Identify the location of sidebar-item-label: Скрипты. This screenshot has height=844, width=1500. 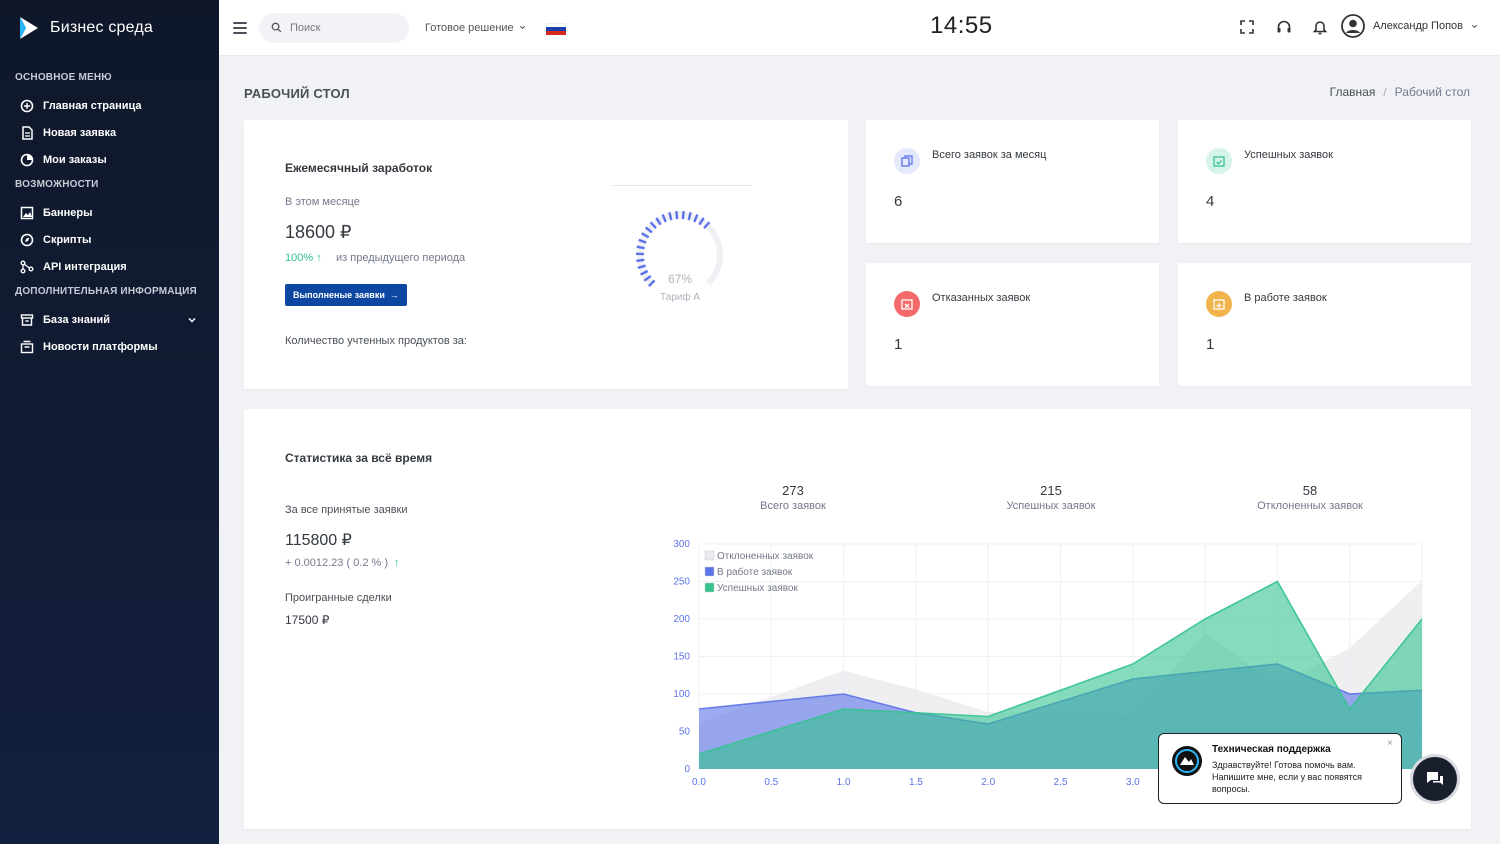
(67, 239).